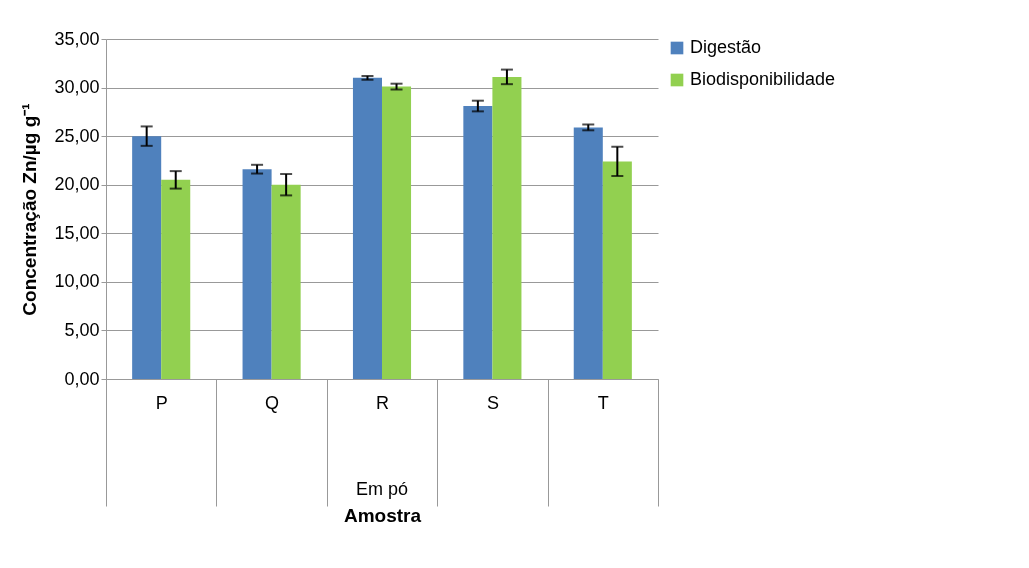 This screenshot has width=1029, height=568. Describe the element at coordinates (726, 47) in the screenshot. I see `legend-label: Digestão` at that location.